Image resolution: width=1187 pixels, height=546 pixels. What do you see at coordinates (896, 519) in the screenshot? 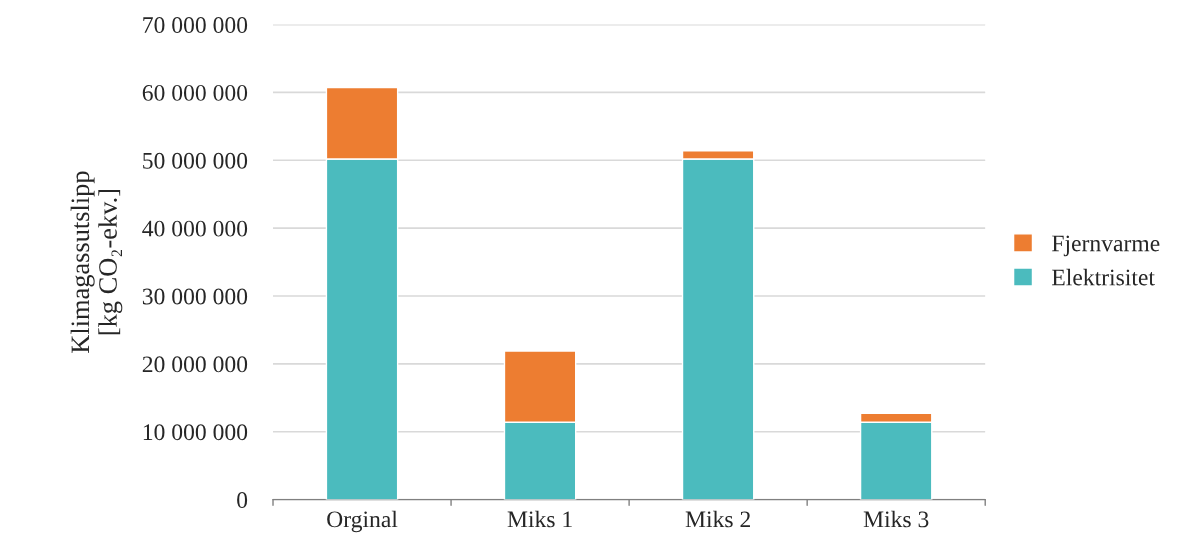
I see `x-tick-label: Miks 3` at bounding box center [896, 519].